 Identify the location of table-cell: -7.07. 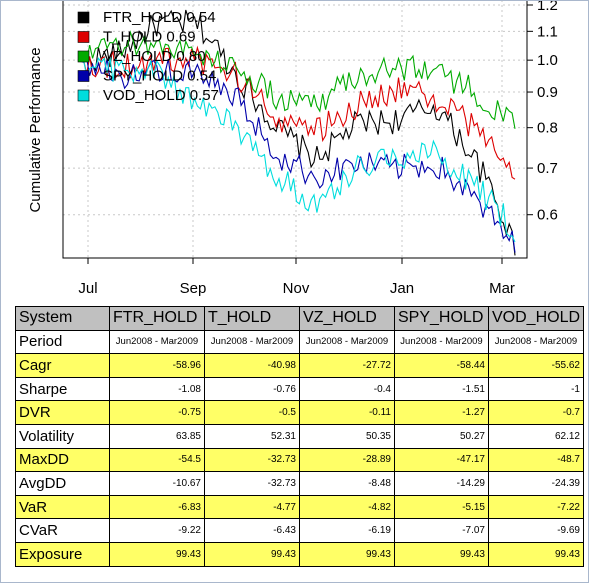
(441, 530).